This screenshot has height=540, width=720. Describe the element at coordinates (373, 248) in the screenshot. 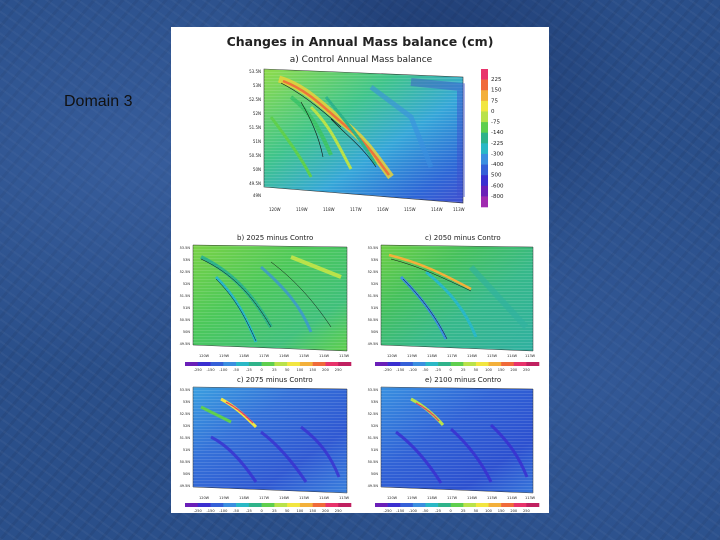

I see `svg-text: 53.5N` at that location.